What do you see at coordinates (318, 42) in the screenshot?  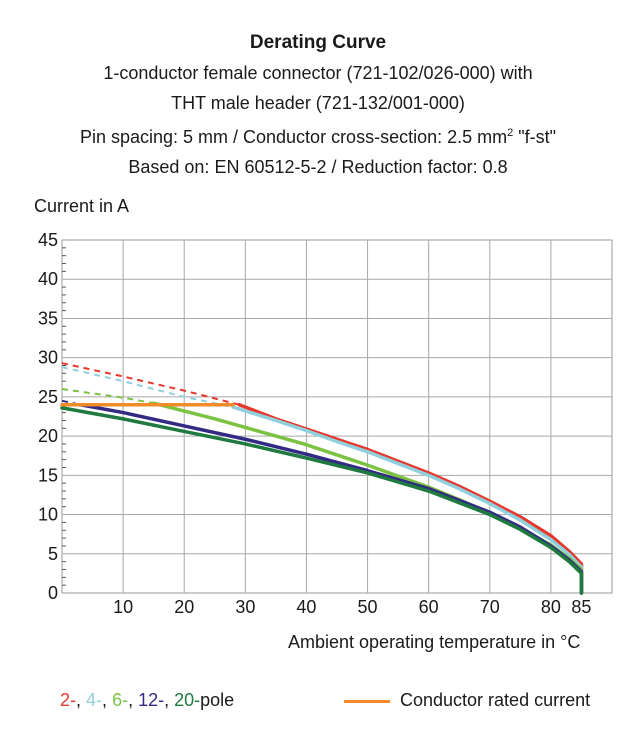 I see `chart-title: Derating Curve` at bounding box center [318, 42].